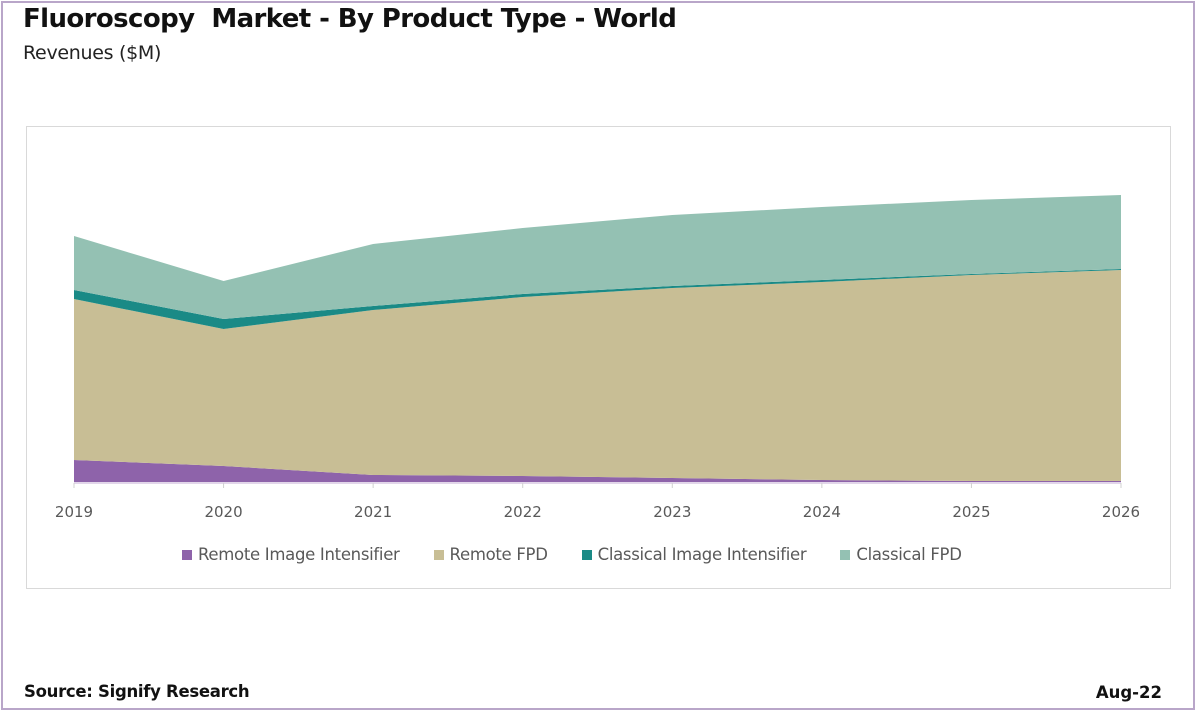 This screenshot has height=715, width=1200. I want to click on x-tick-label: 2021, so click(373, 512).